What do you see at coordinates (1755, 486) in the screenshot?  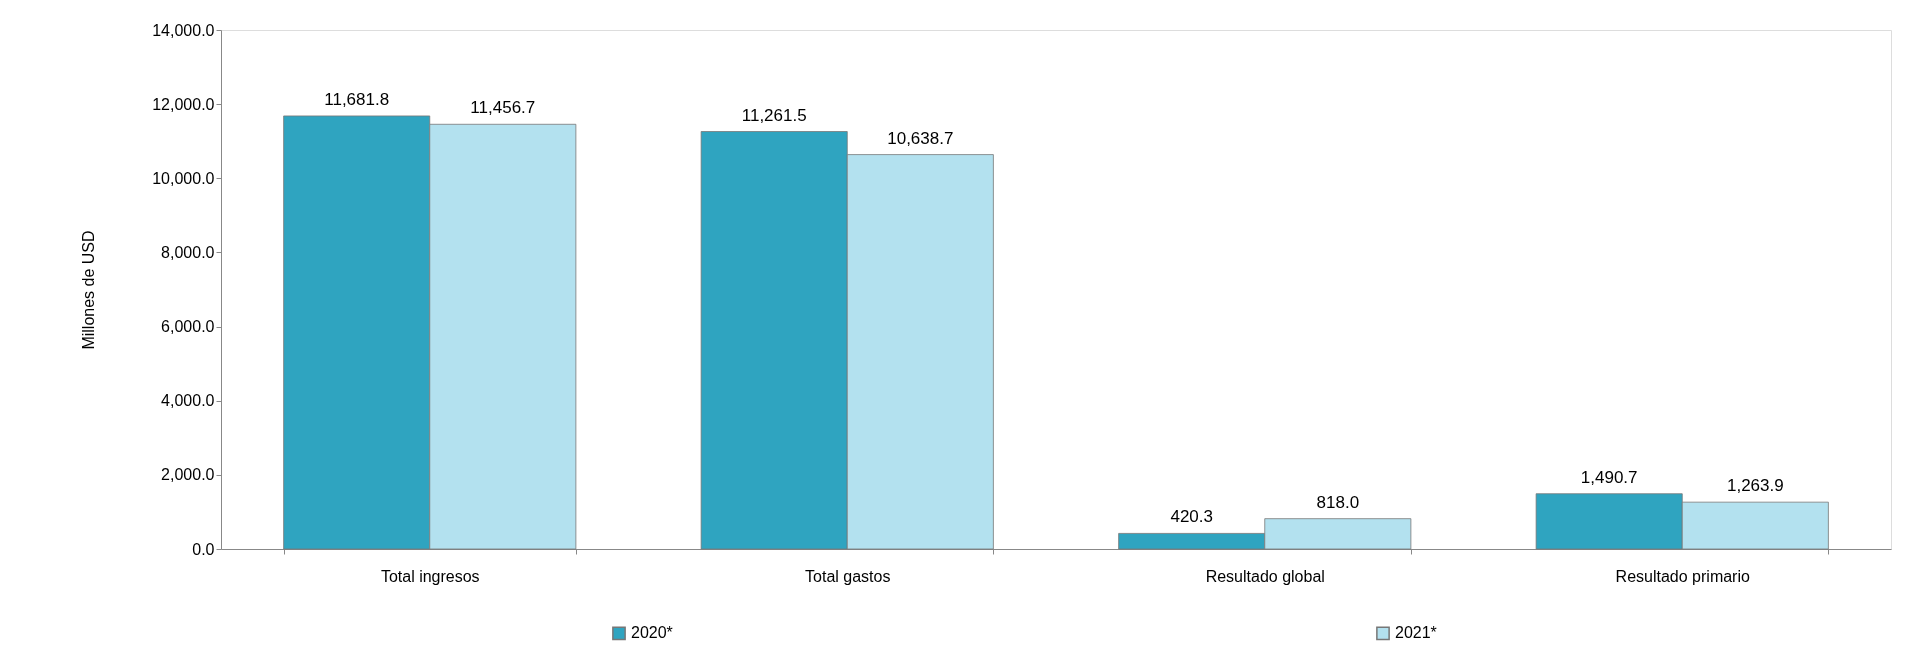 I see `data-label: 1,263.9` at bounding box center [1755, 486].